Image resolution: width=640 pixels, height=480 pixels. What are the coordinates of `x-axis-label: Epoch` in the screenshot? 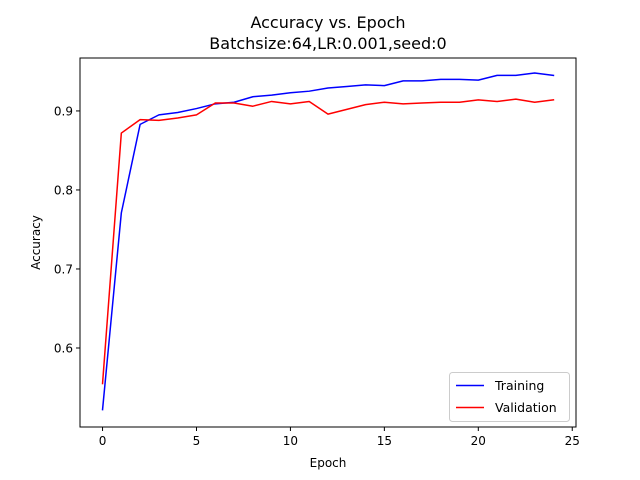 It's located at (328, 463).